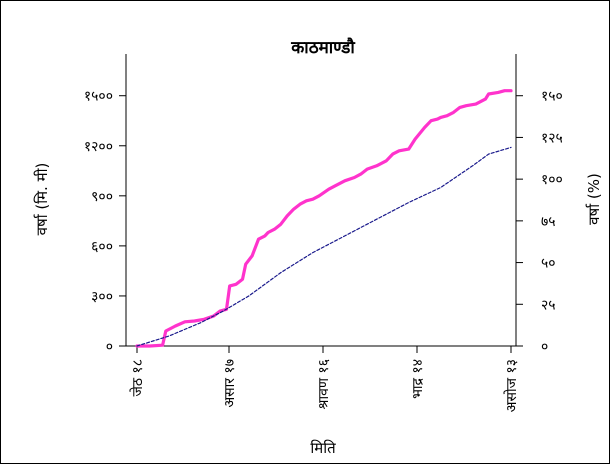 This screenshot has width=610, height=465. Describe the element at coordinates (323, 448) in the screenshot. I see `x-axis-label: मिति` at that location.